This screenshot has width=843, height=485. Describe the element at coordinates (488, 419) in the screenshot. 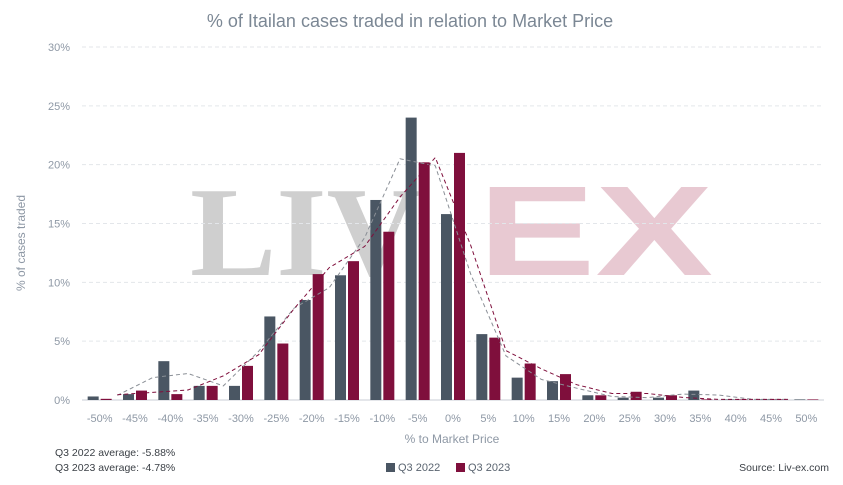

I see `x-tick-label: 5%` at that location.